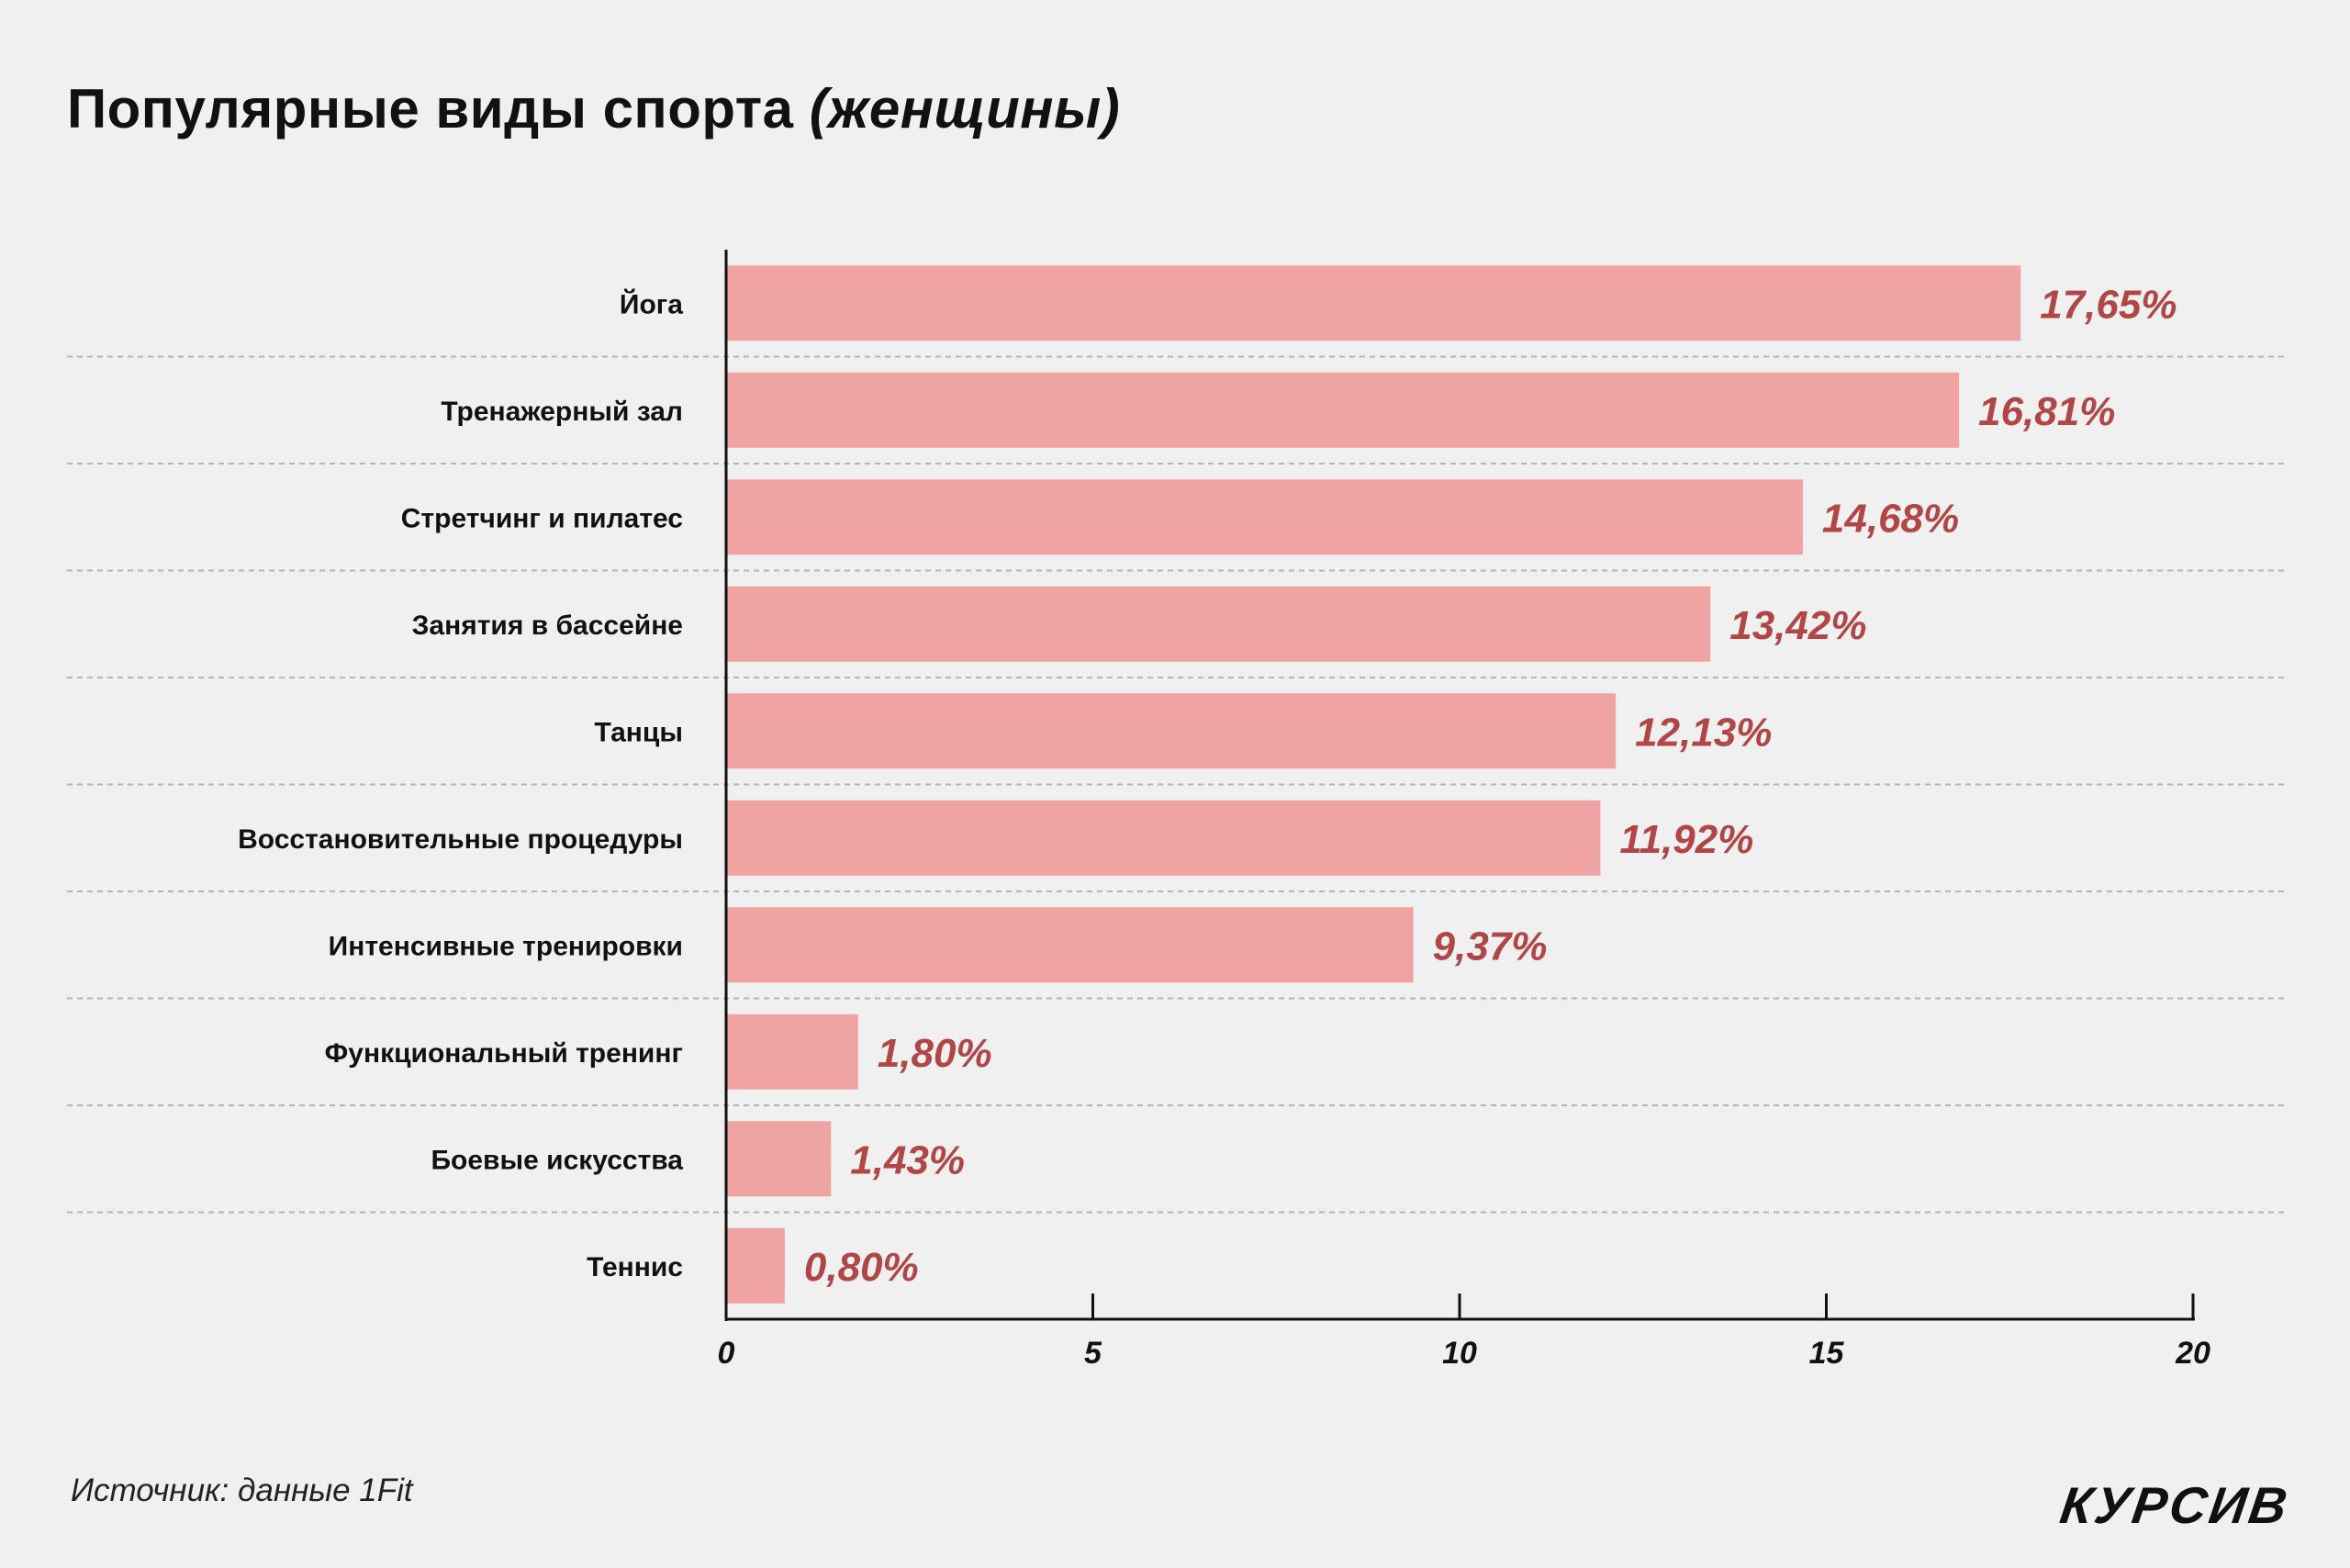  What do you see at coordinates (1093, 1353) in the screenshot?
I see `x-tick-label: 5` at bounding box center [1093, 1353].